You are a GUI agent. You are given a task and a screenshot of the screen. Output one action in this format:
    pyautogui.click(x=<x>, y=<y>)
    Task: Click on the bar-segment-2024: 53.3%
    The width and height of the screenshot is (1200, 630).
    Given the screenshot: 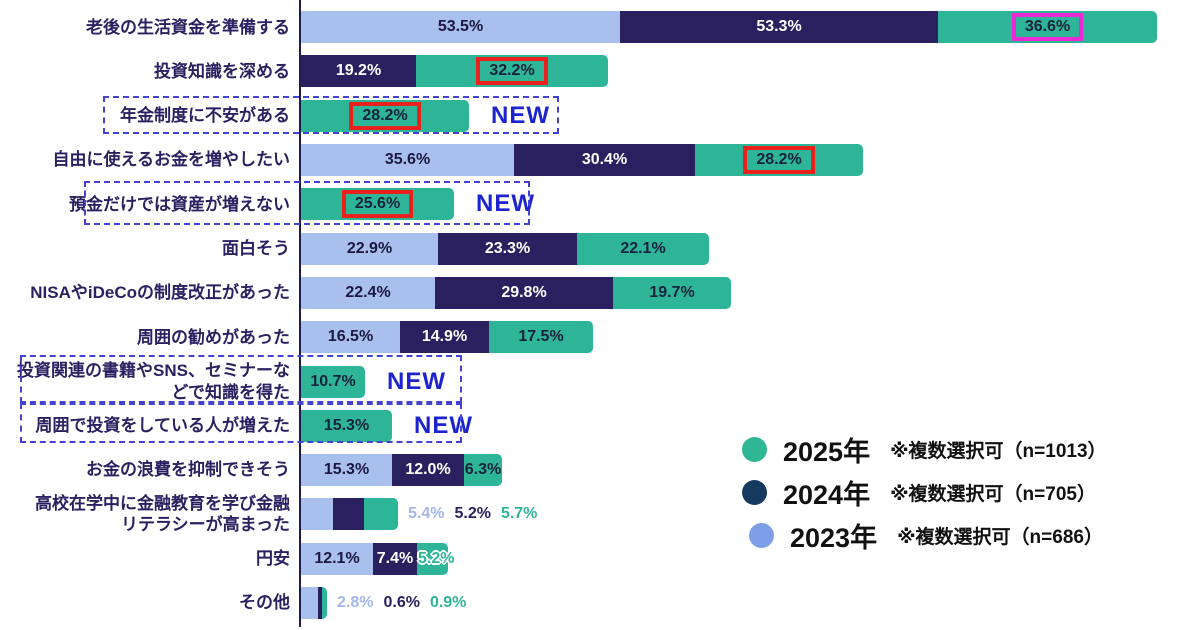 What is the action you would take?
    pyautogui.click(x=779, y=27)
    